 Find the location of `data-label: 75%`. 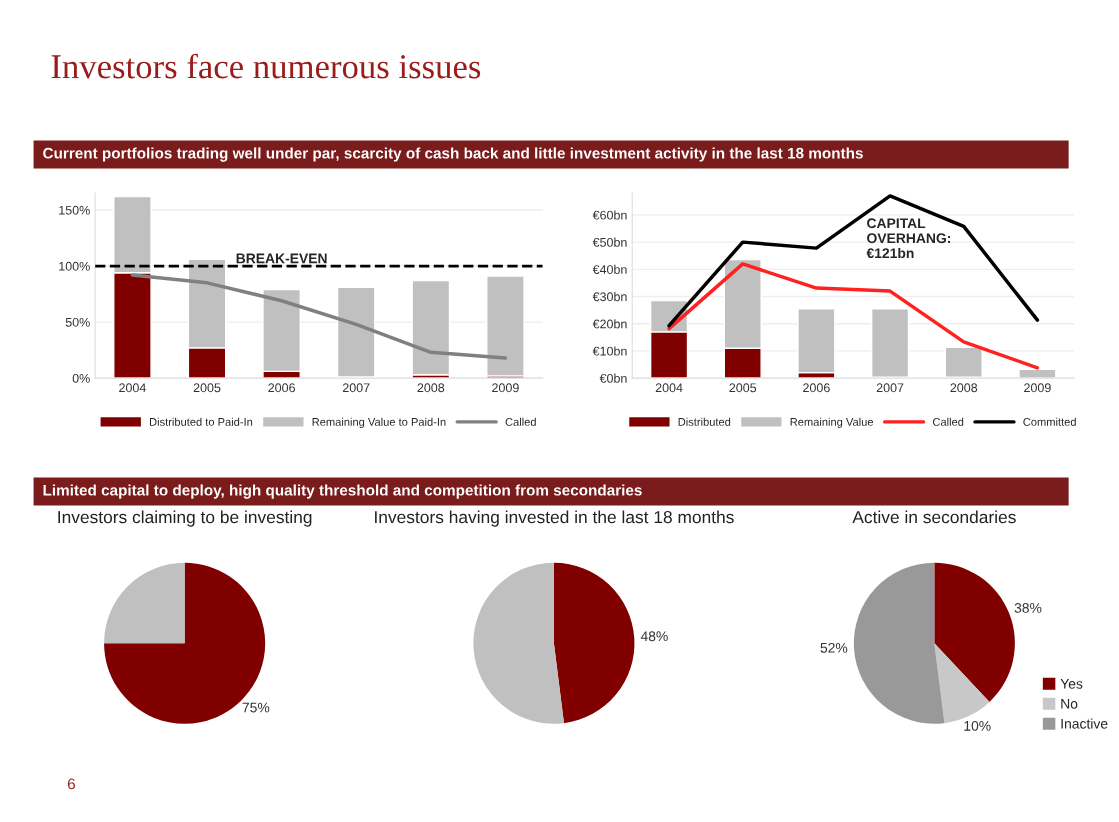

data-label: 75% is located at coordinates (256, 707).